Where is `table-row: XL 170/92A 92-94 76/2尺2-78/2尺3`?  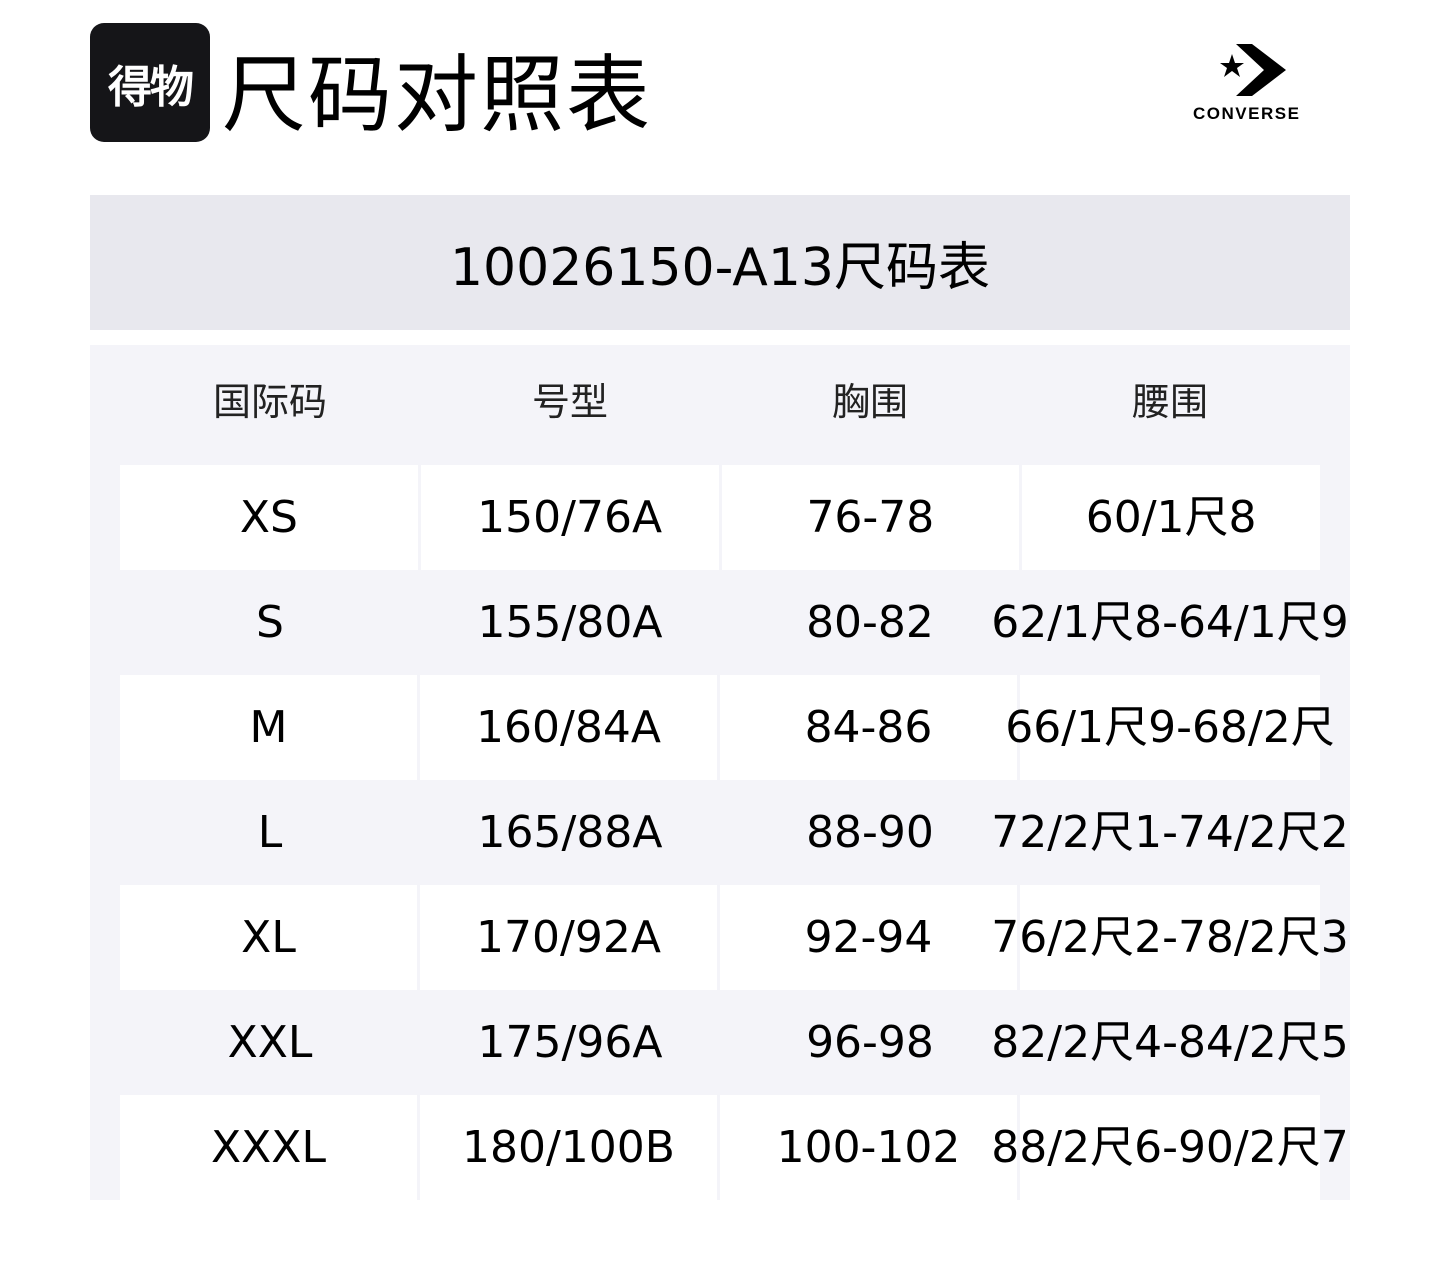
table-row: XL 170/92A 92-94 76/2尺2-78/2尺3 is located at coordinates (734, 937).